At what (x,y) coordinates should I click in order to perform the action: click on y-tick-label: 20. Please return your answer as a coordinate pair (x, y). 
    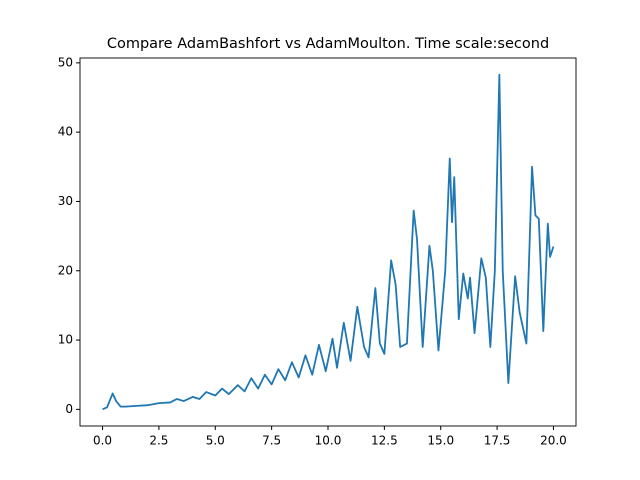
    Looking at the image, I should click on (65, 270).